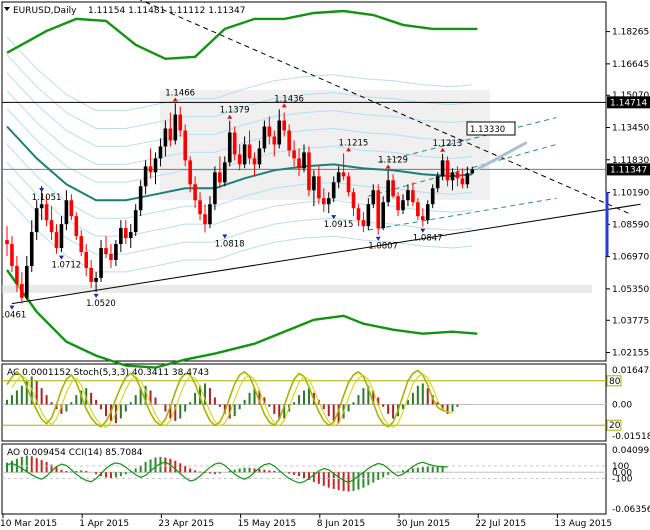 The image size is (650, 530). Describe the element at coordinates (267, 524) in the screenshot. I see `date-axis-label: 15 May 2015` at that location.